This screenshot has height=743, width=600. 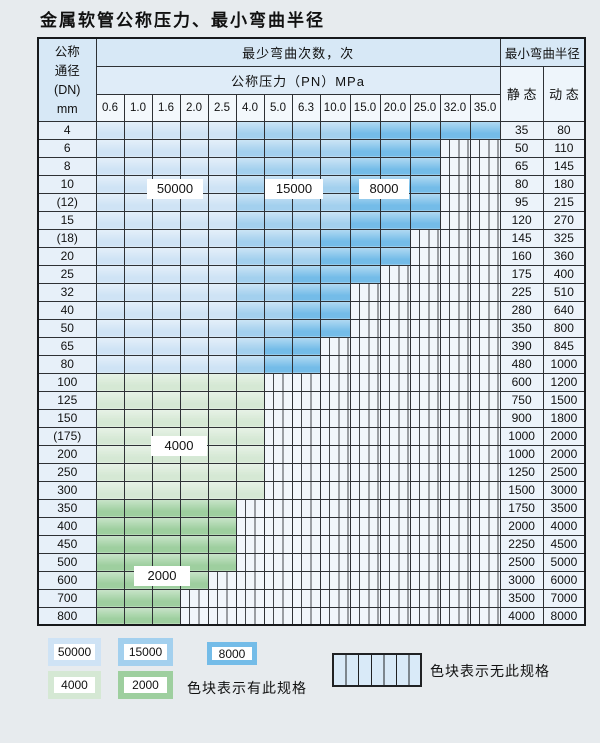 I want to click on dn-value: 800, so click(x=67, y=616).